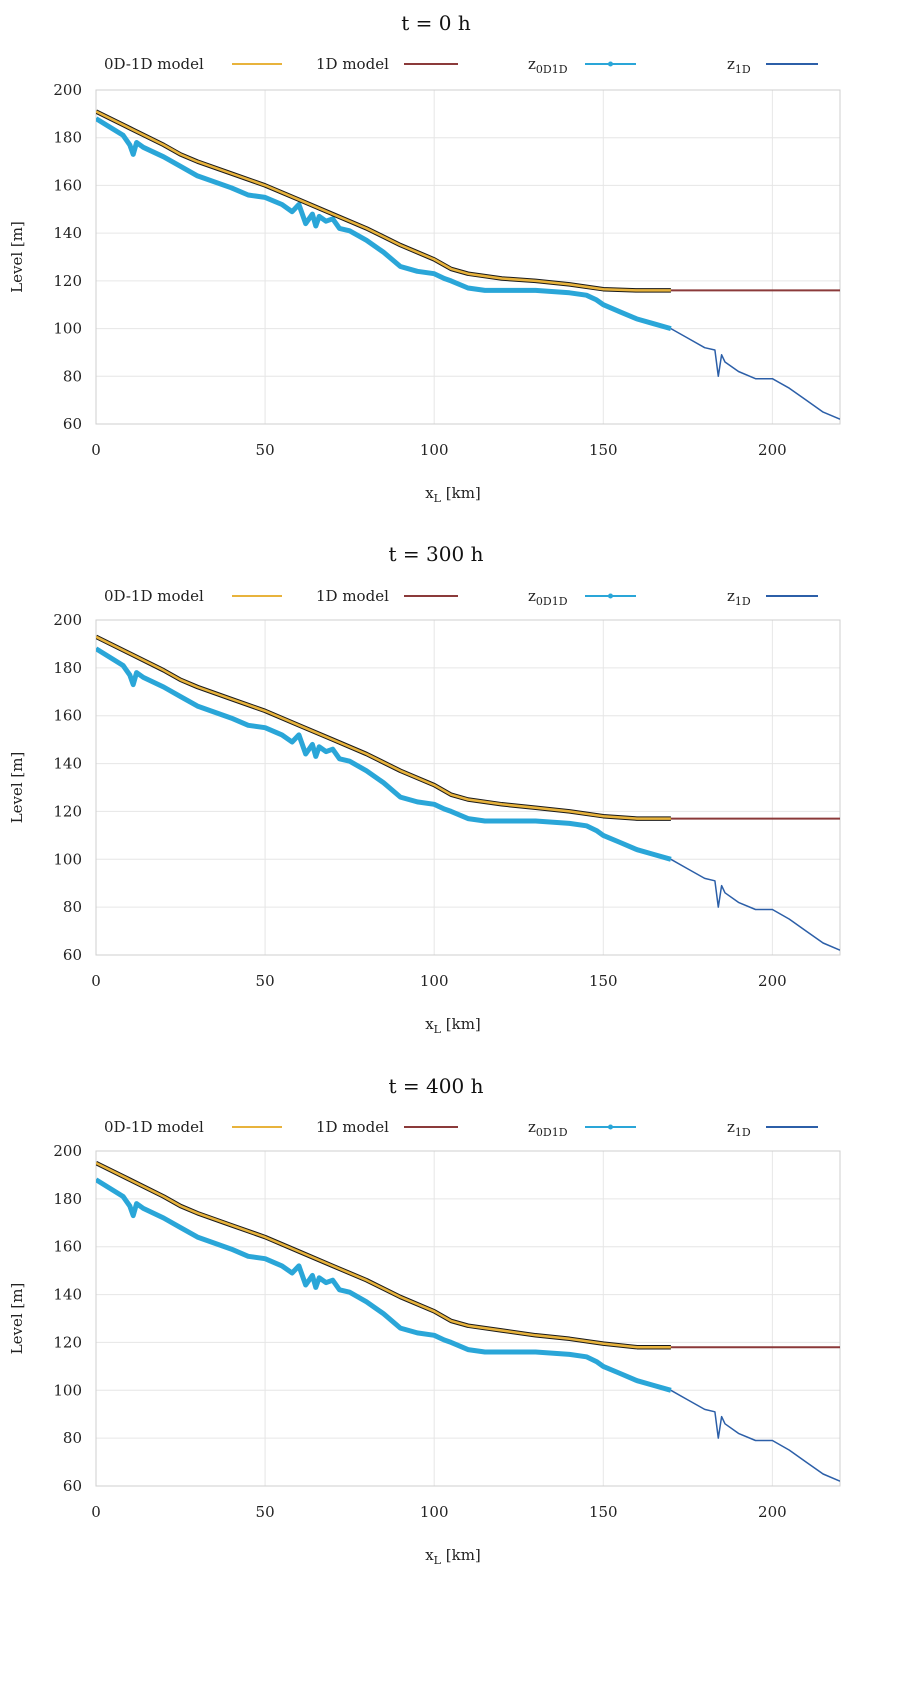  Describe the element at coordinates (436, 554) in the screenshot. I see `chart-title: t = 300 h` at that location.